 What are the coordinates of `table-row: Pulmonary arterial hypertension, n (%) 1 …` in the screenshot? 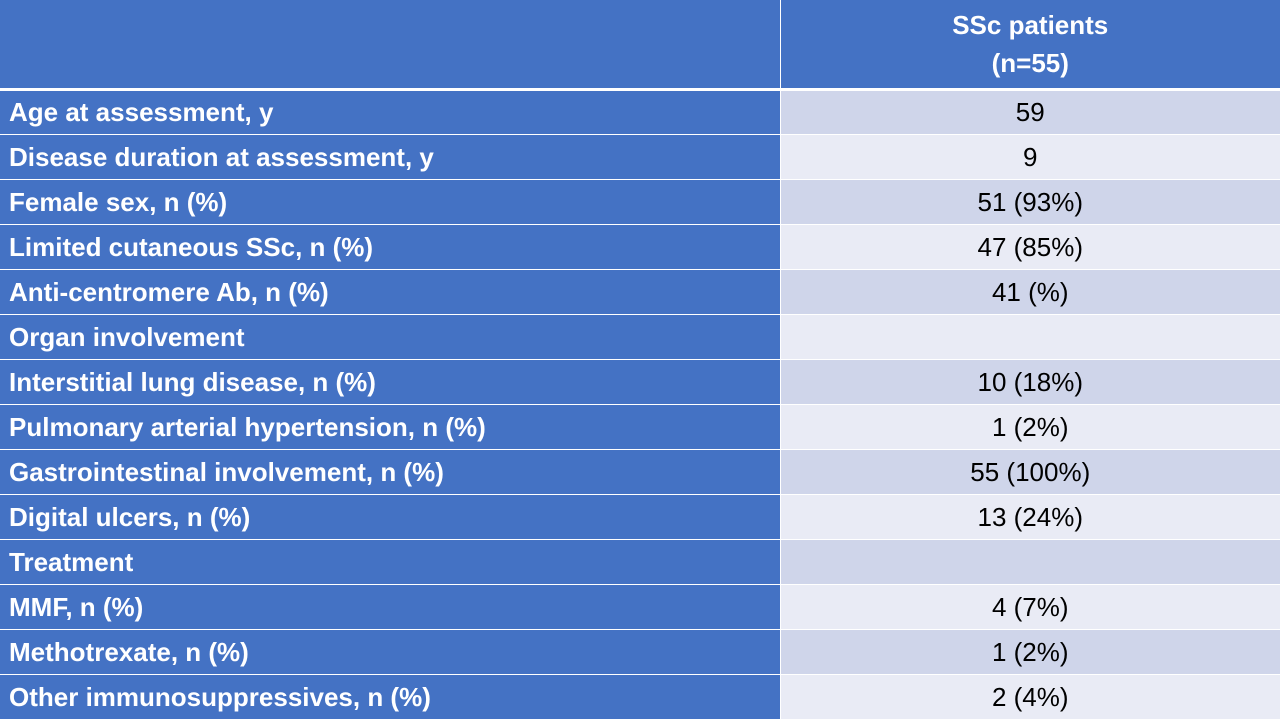 It's located at (640, 427).